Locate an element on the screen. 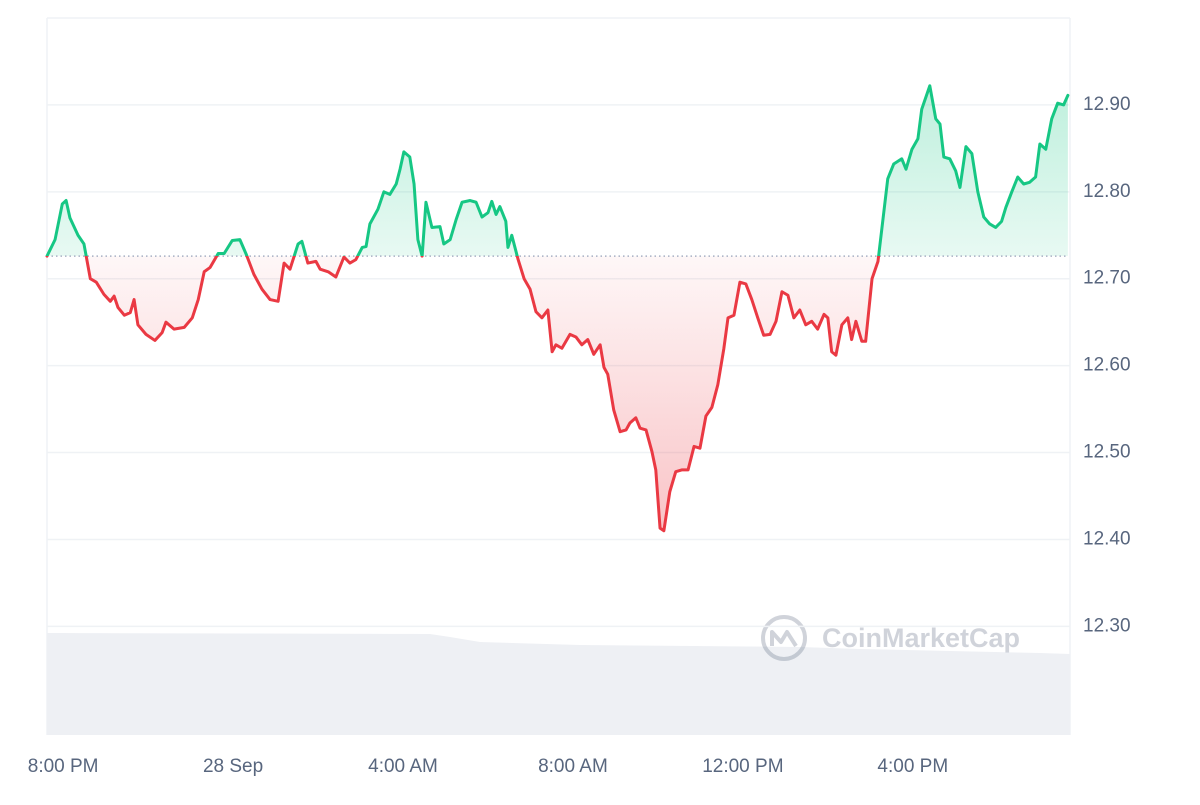 The width and height of the screenshot is (1200, 805). watermark-logo-mark is located at coordinates (784, 639).